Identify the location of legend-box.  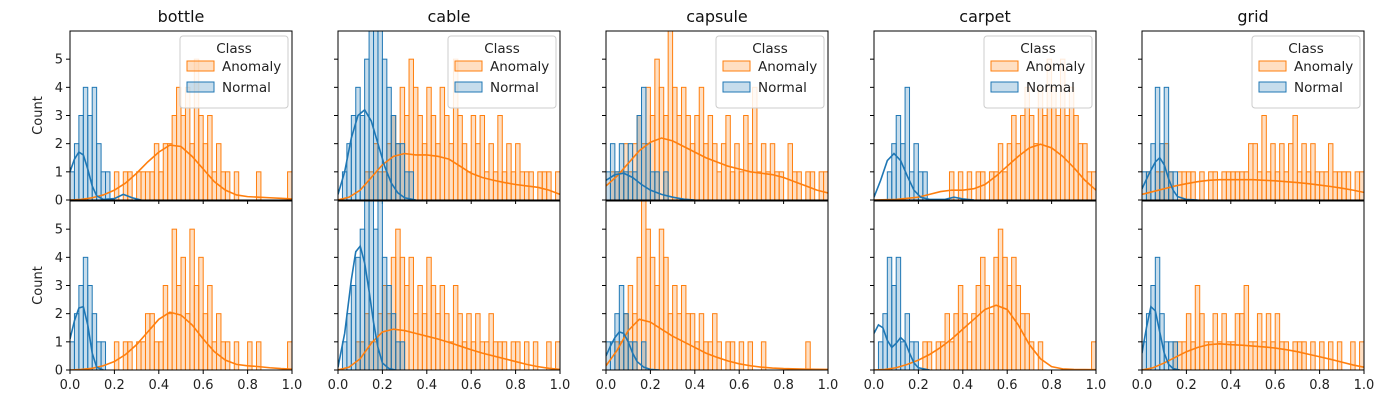
(770, 72).